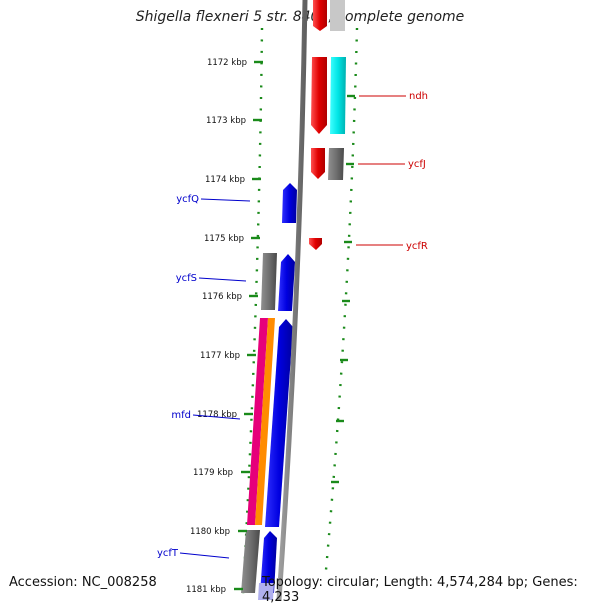 The image size is (600, 605). I want to click on feature-top-red-block, so click(320, 15).